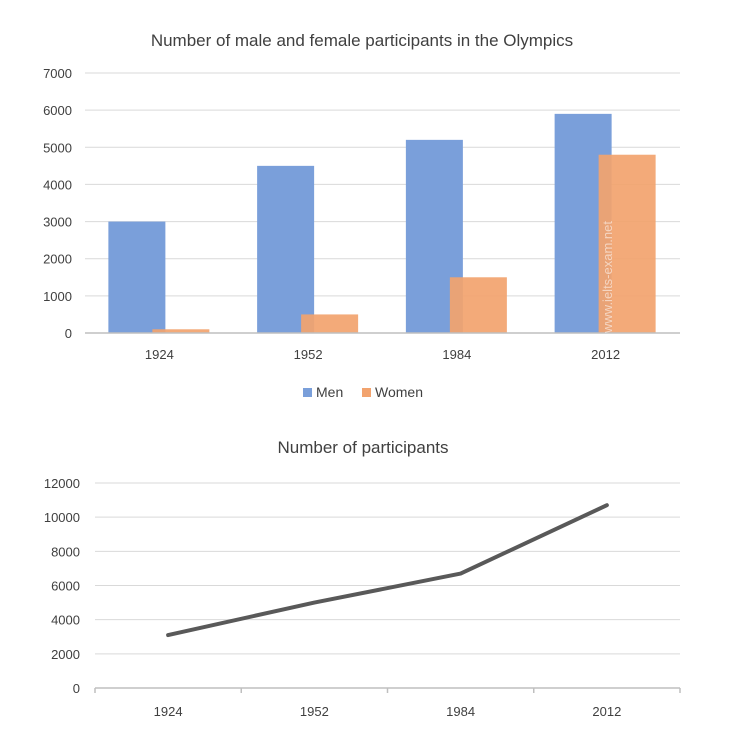 The image size is (745, 735). Describe the element at coordinates (286, 249) in the screenshot. I see `bar-men-1952` at that location.